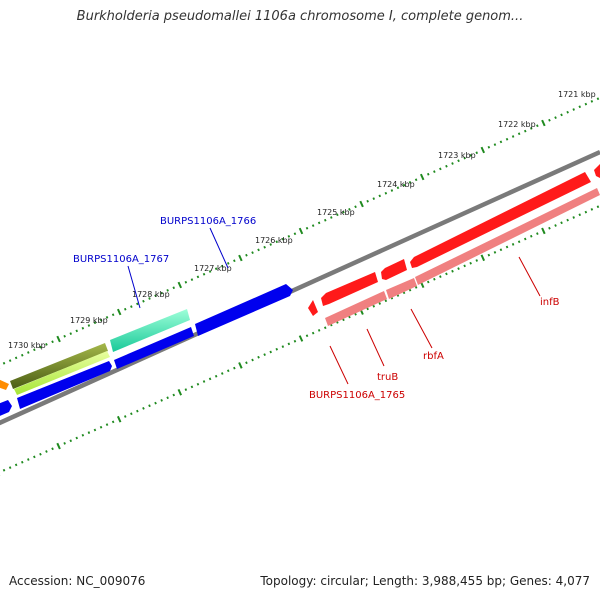  I want to click on gene-blue-arrow-b, so click(154, 348).